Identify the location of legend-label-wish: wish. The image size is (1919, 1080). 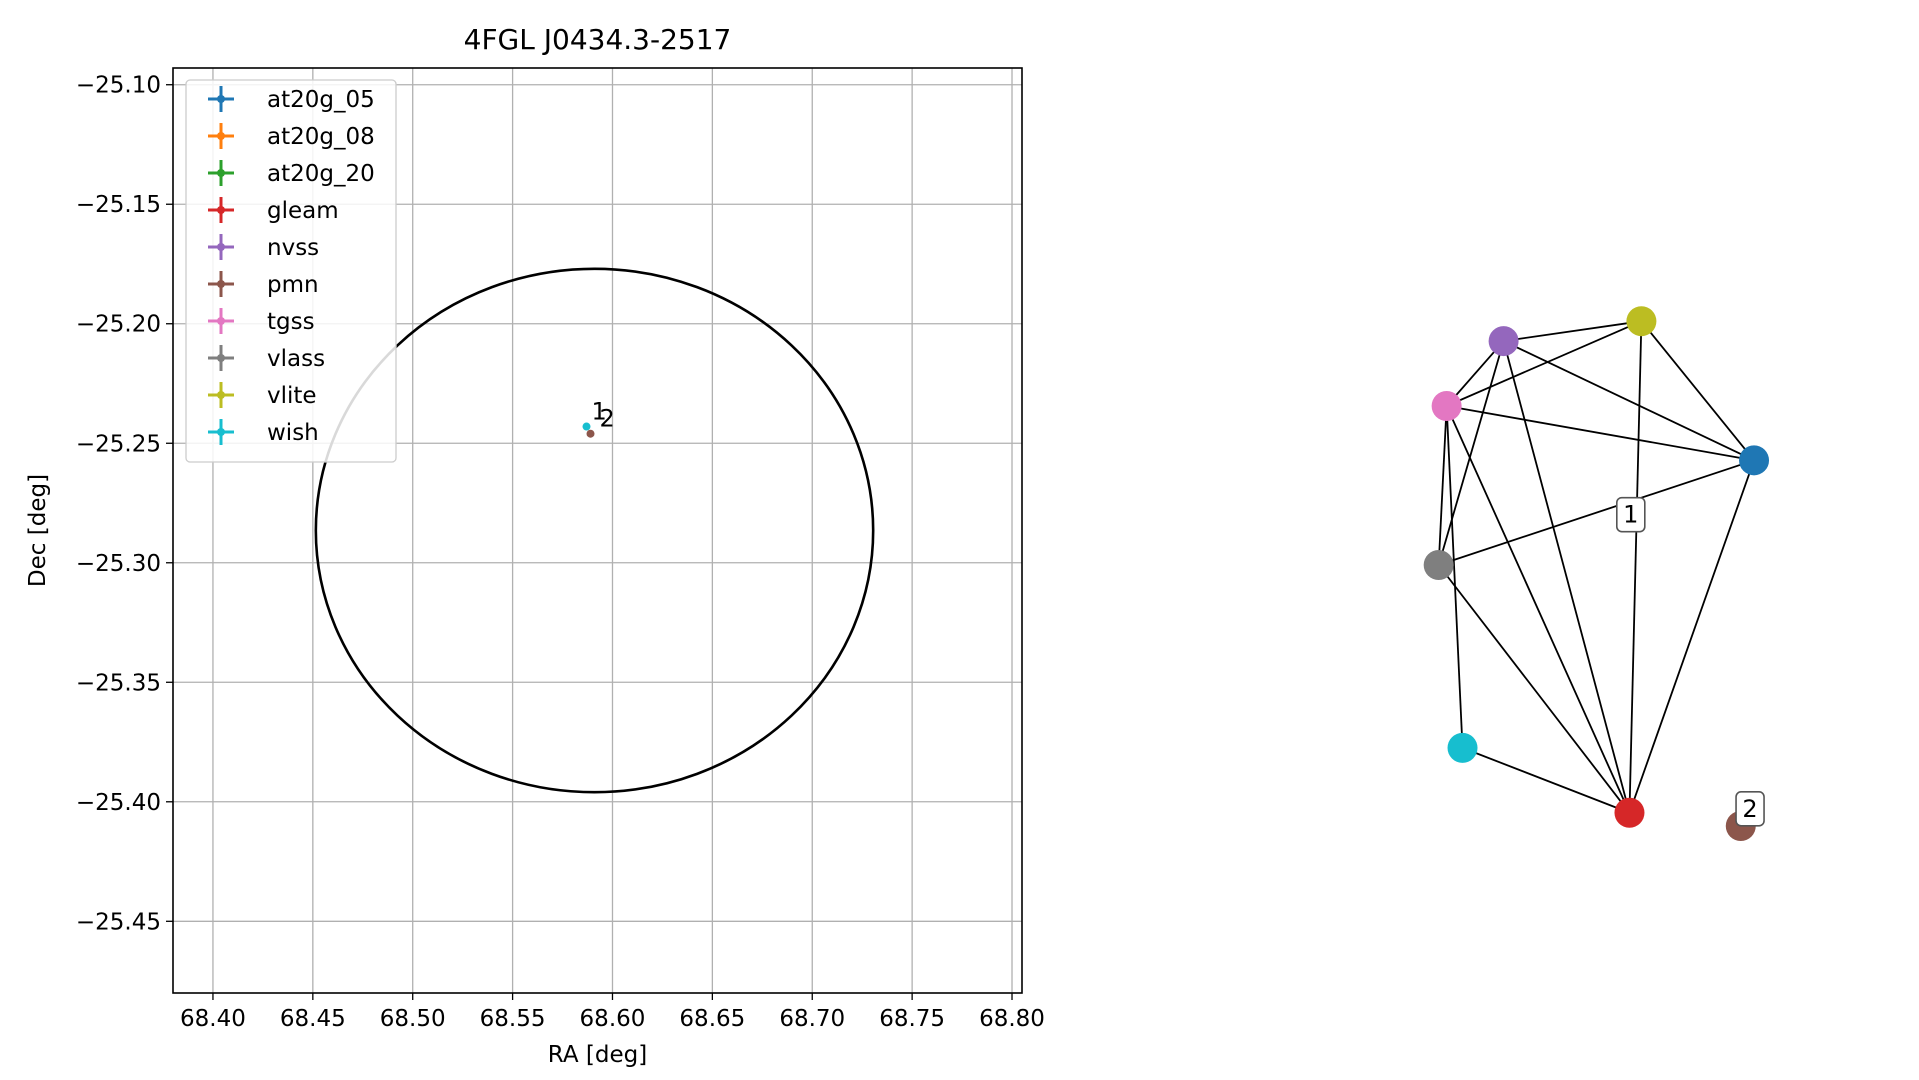
(293, 433).